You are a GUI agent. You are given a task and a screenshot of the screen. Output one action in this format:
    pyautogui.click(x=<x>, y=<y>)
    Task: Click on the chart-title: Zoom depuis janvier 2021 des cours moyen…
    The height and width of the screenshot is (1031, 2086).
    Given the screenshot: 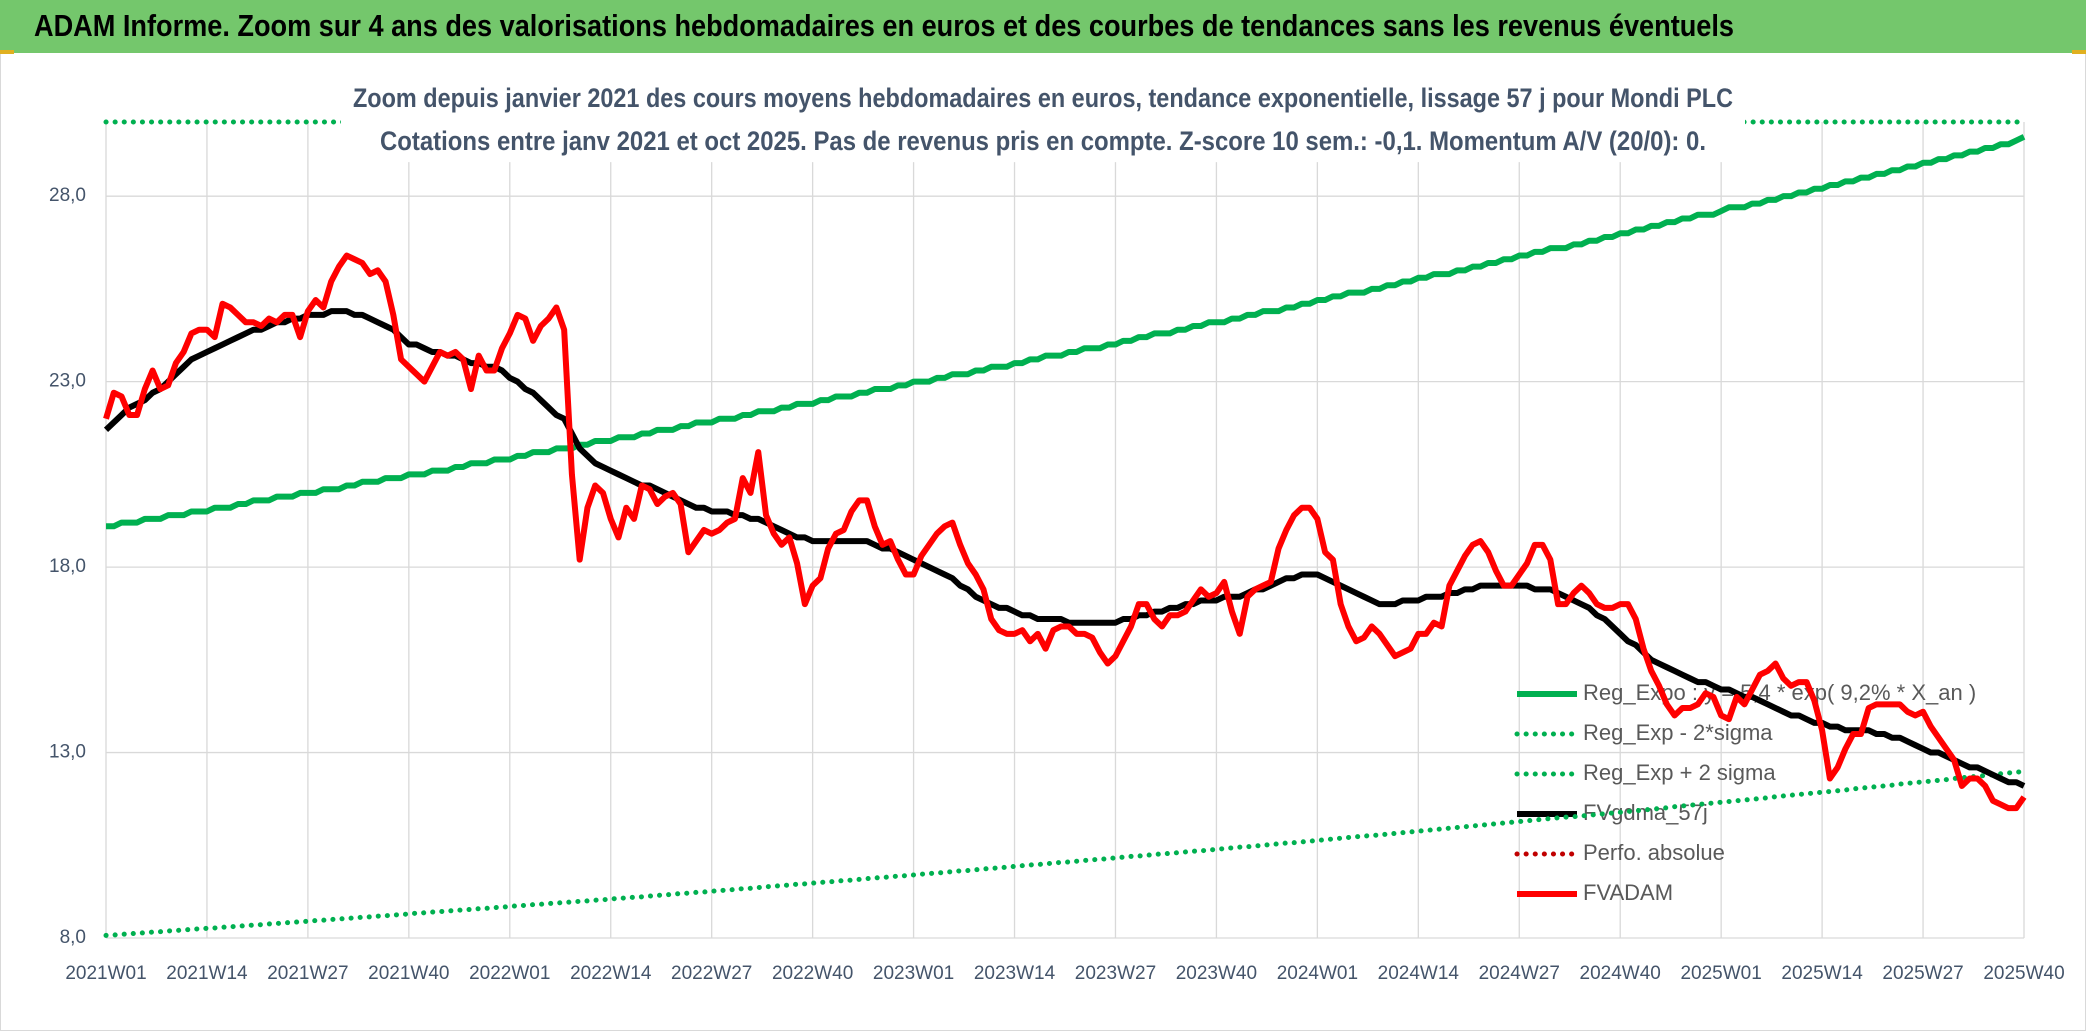 What is the action you would take?
    pyautogui.click(x=1043, y=98)
    